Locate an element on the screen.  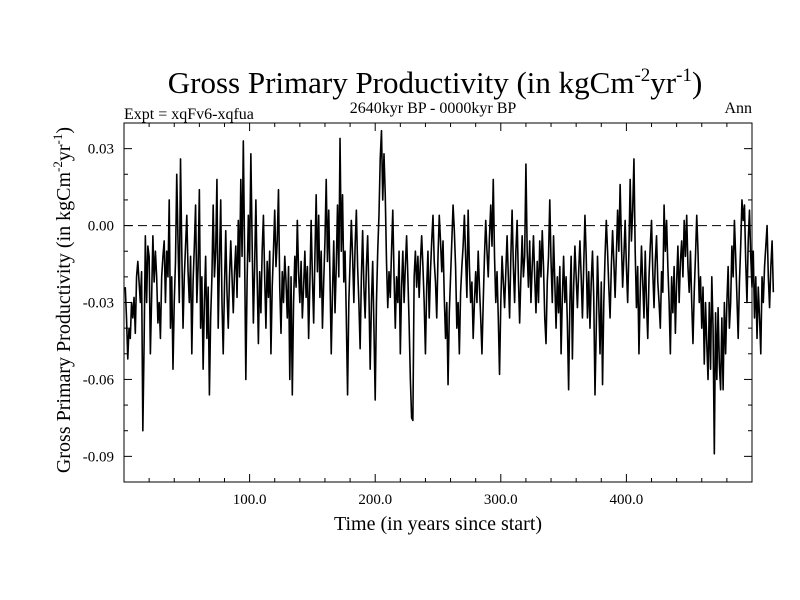
y-tick-label: 0.03 is located at coordinates (101, 150).